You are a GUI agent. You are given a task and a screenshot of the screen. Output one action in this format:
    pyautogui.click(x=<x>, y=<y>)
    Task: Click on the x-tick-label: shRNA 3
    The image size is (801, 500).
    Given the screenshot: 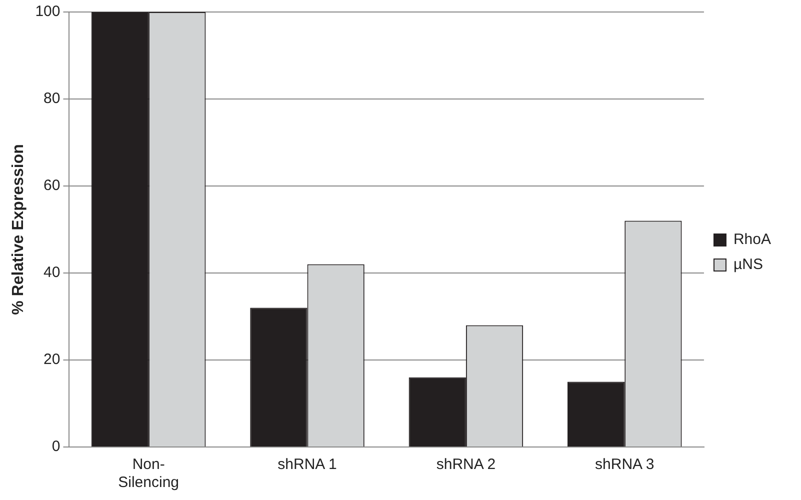 What is the action you would take?
    pyautogui.click(x=624, y=465)
    